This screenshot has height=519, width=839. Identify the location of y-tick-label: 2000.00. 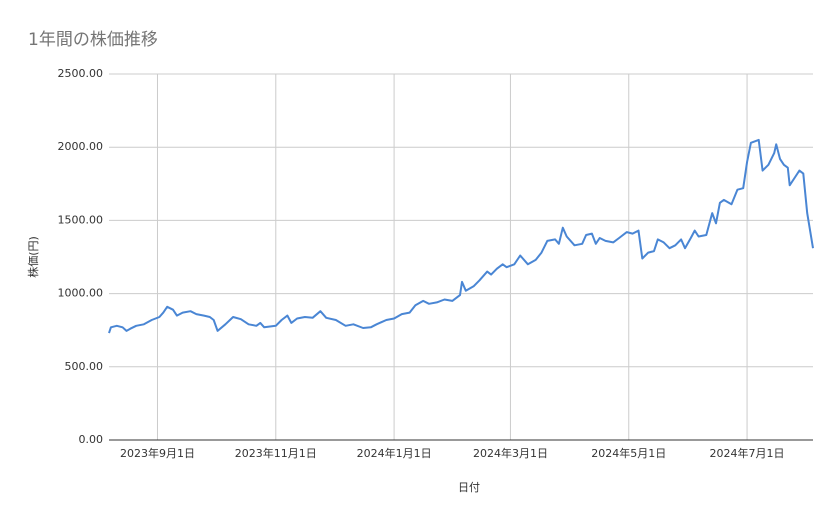
(81, 146).